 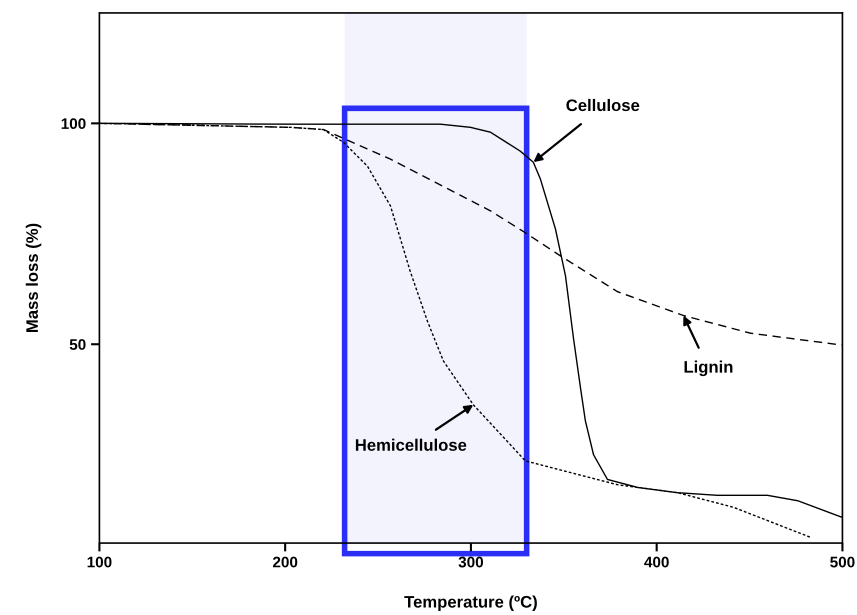 What do you see at coordinates (285, 562) in the screenshot?
I see `x-tick-label: 200` at bounding box center [285, 562].